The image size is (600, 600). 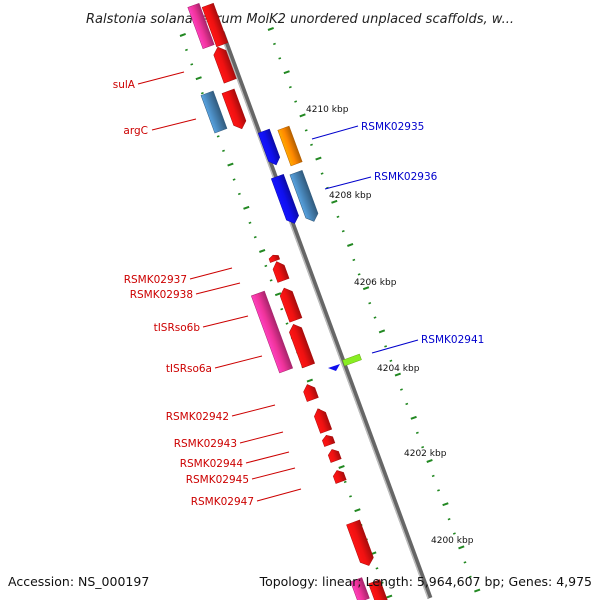 What do you see at coordinates (322, 420) in the screenshot?
I see `gene-feature-rsmk02943` at bounding box center [322, 420].